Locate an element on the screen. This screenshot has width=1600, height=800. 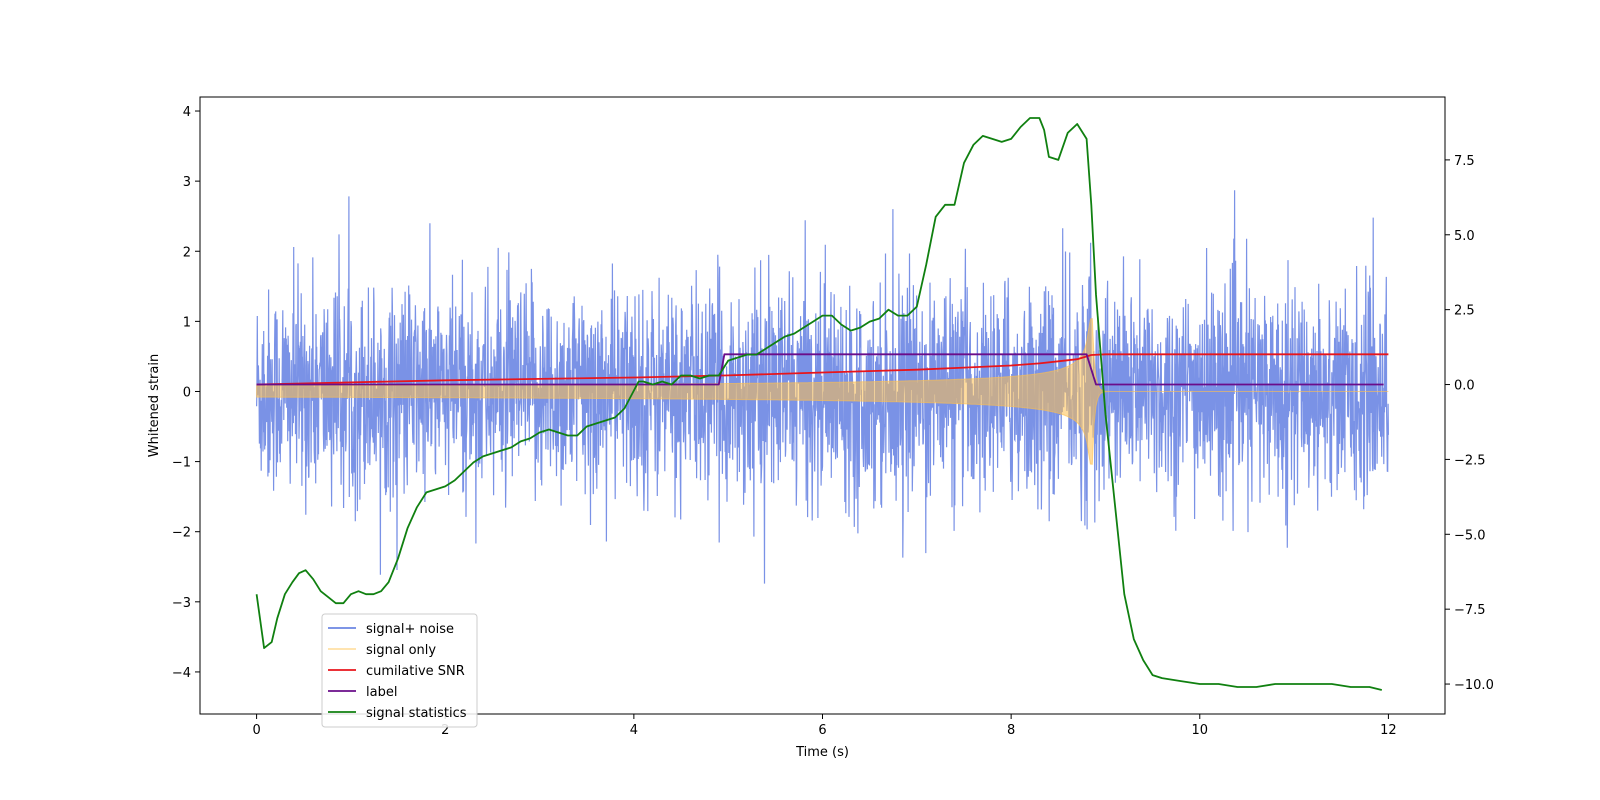
y-tick-label: −2 is located at coordinates (181, 533).